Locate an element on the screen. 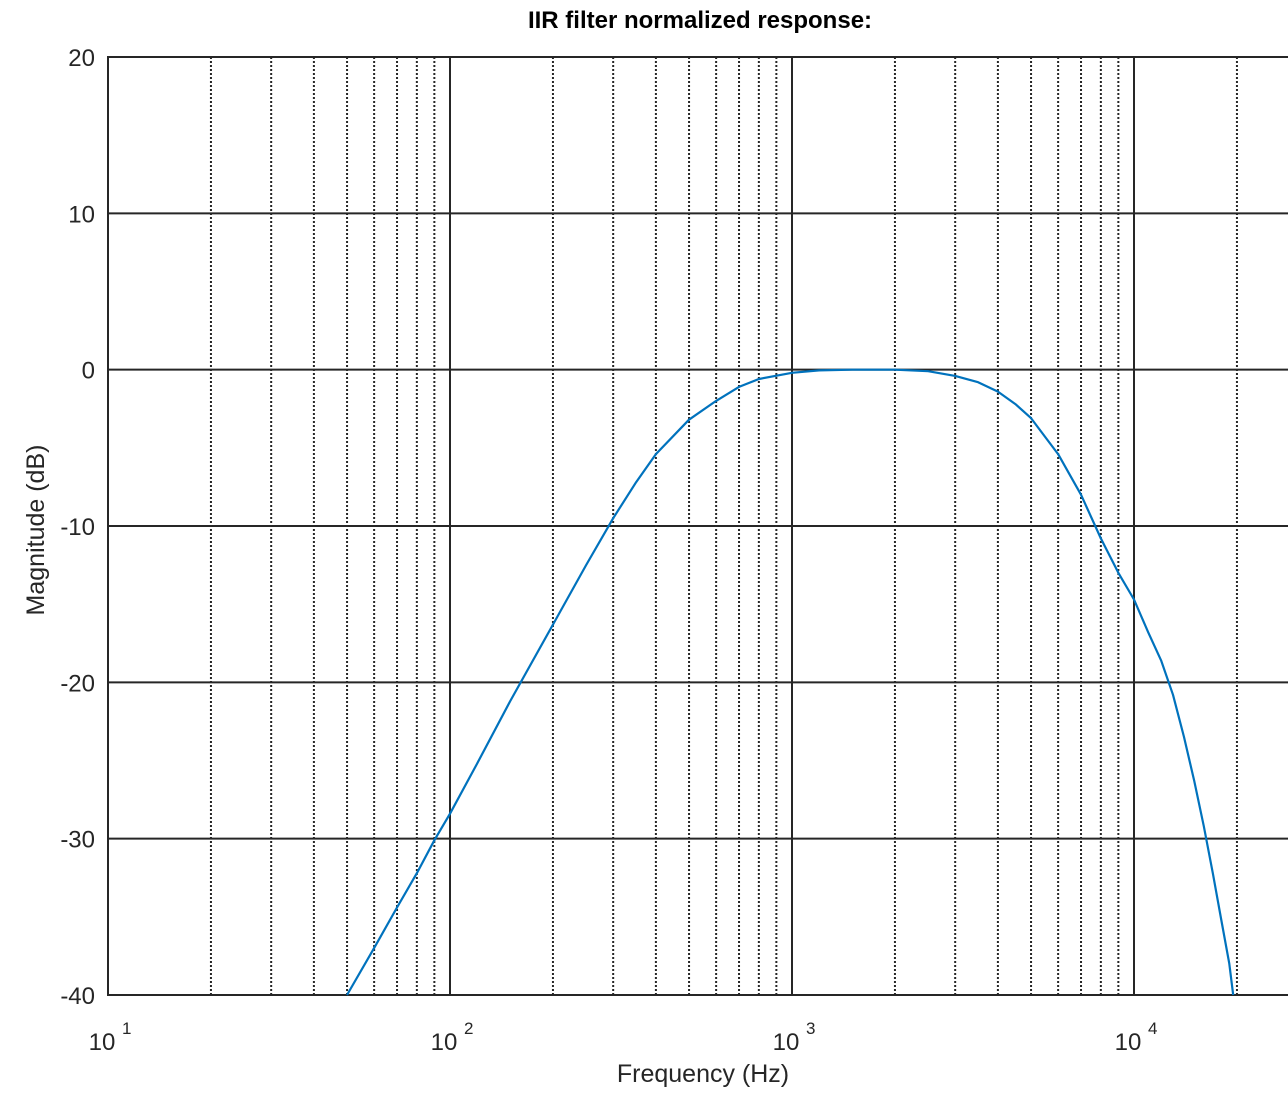 Image resolution: width=1288 pixels, height=1093 pixels. y-tick-label: 0 is located at coordinates (88, 371).